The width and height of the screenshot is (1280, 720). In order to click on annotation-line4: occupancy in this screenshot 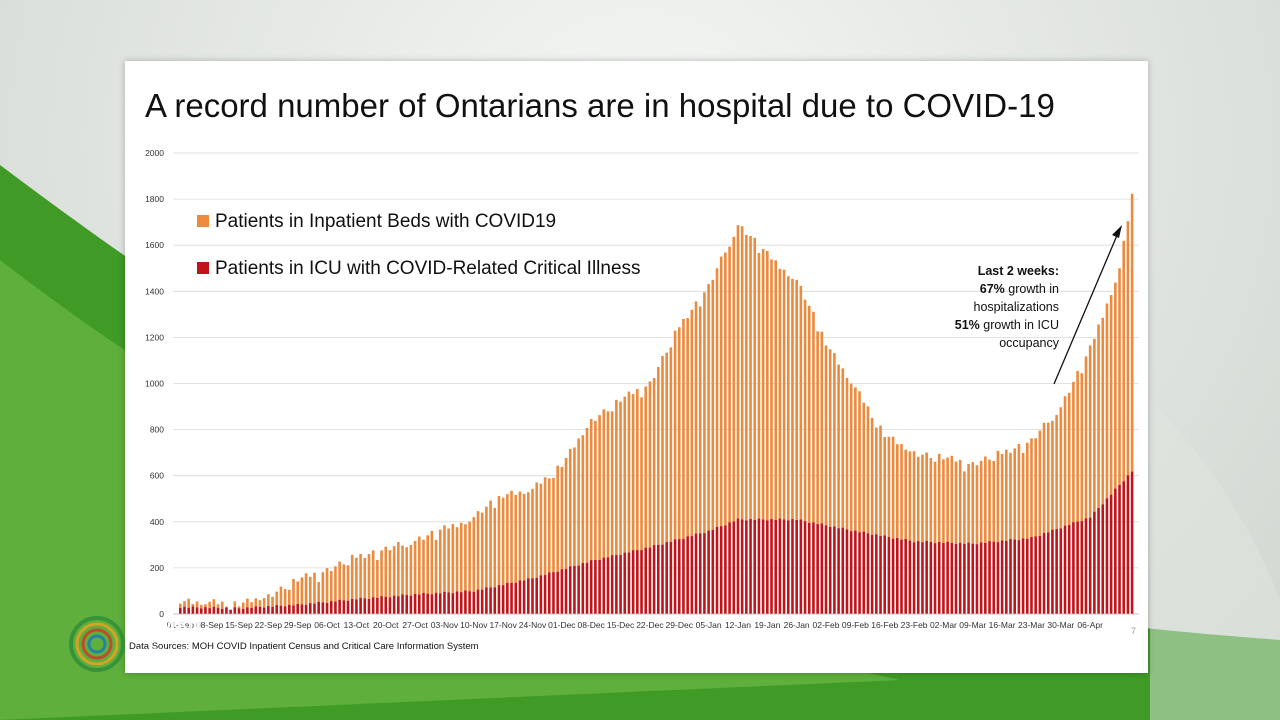, I will do `click(1029, 343)`.